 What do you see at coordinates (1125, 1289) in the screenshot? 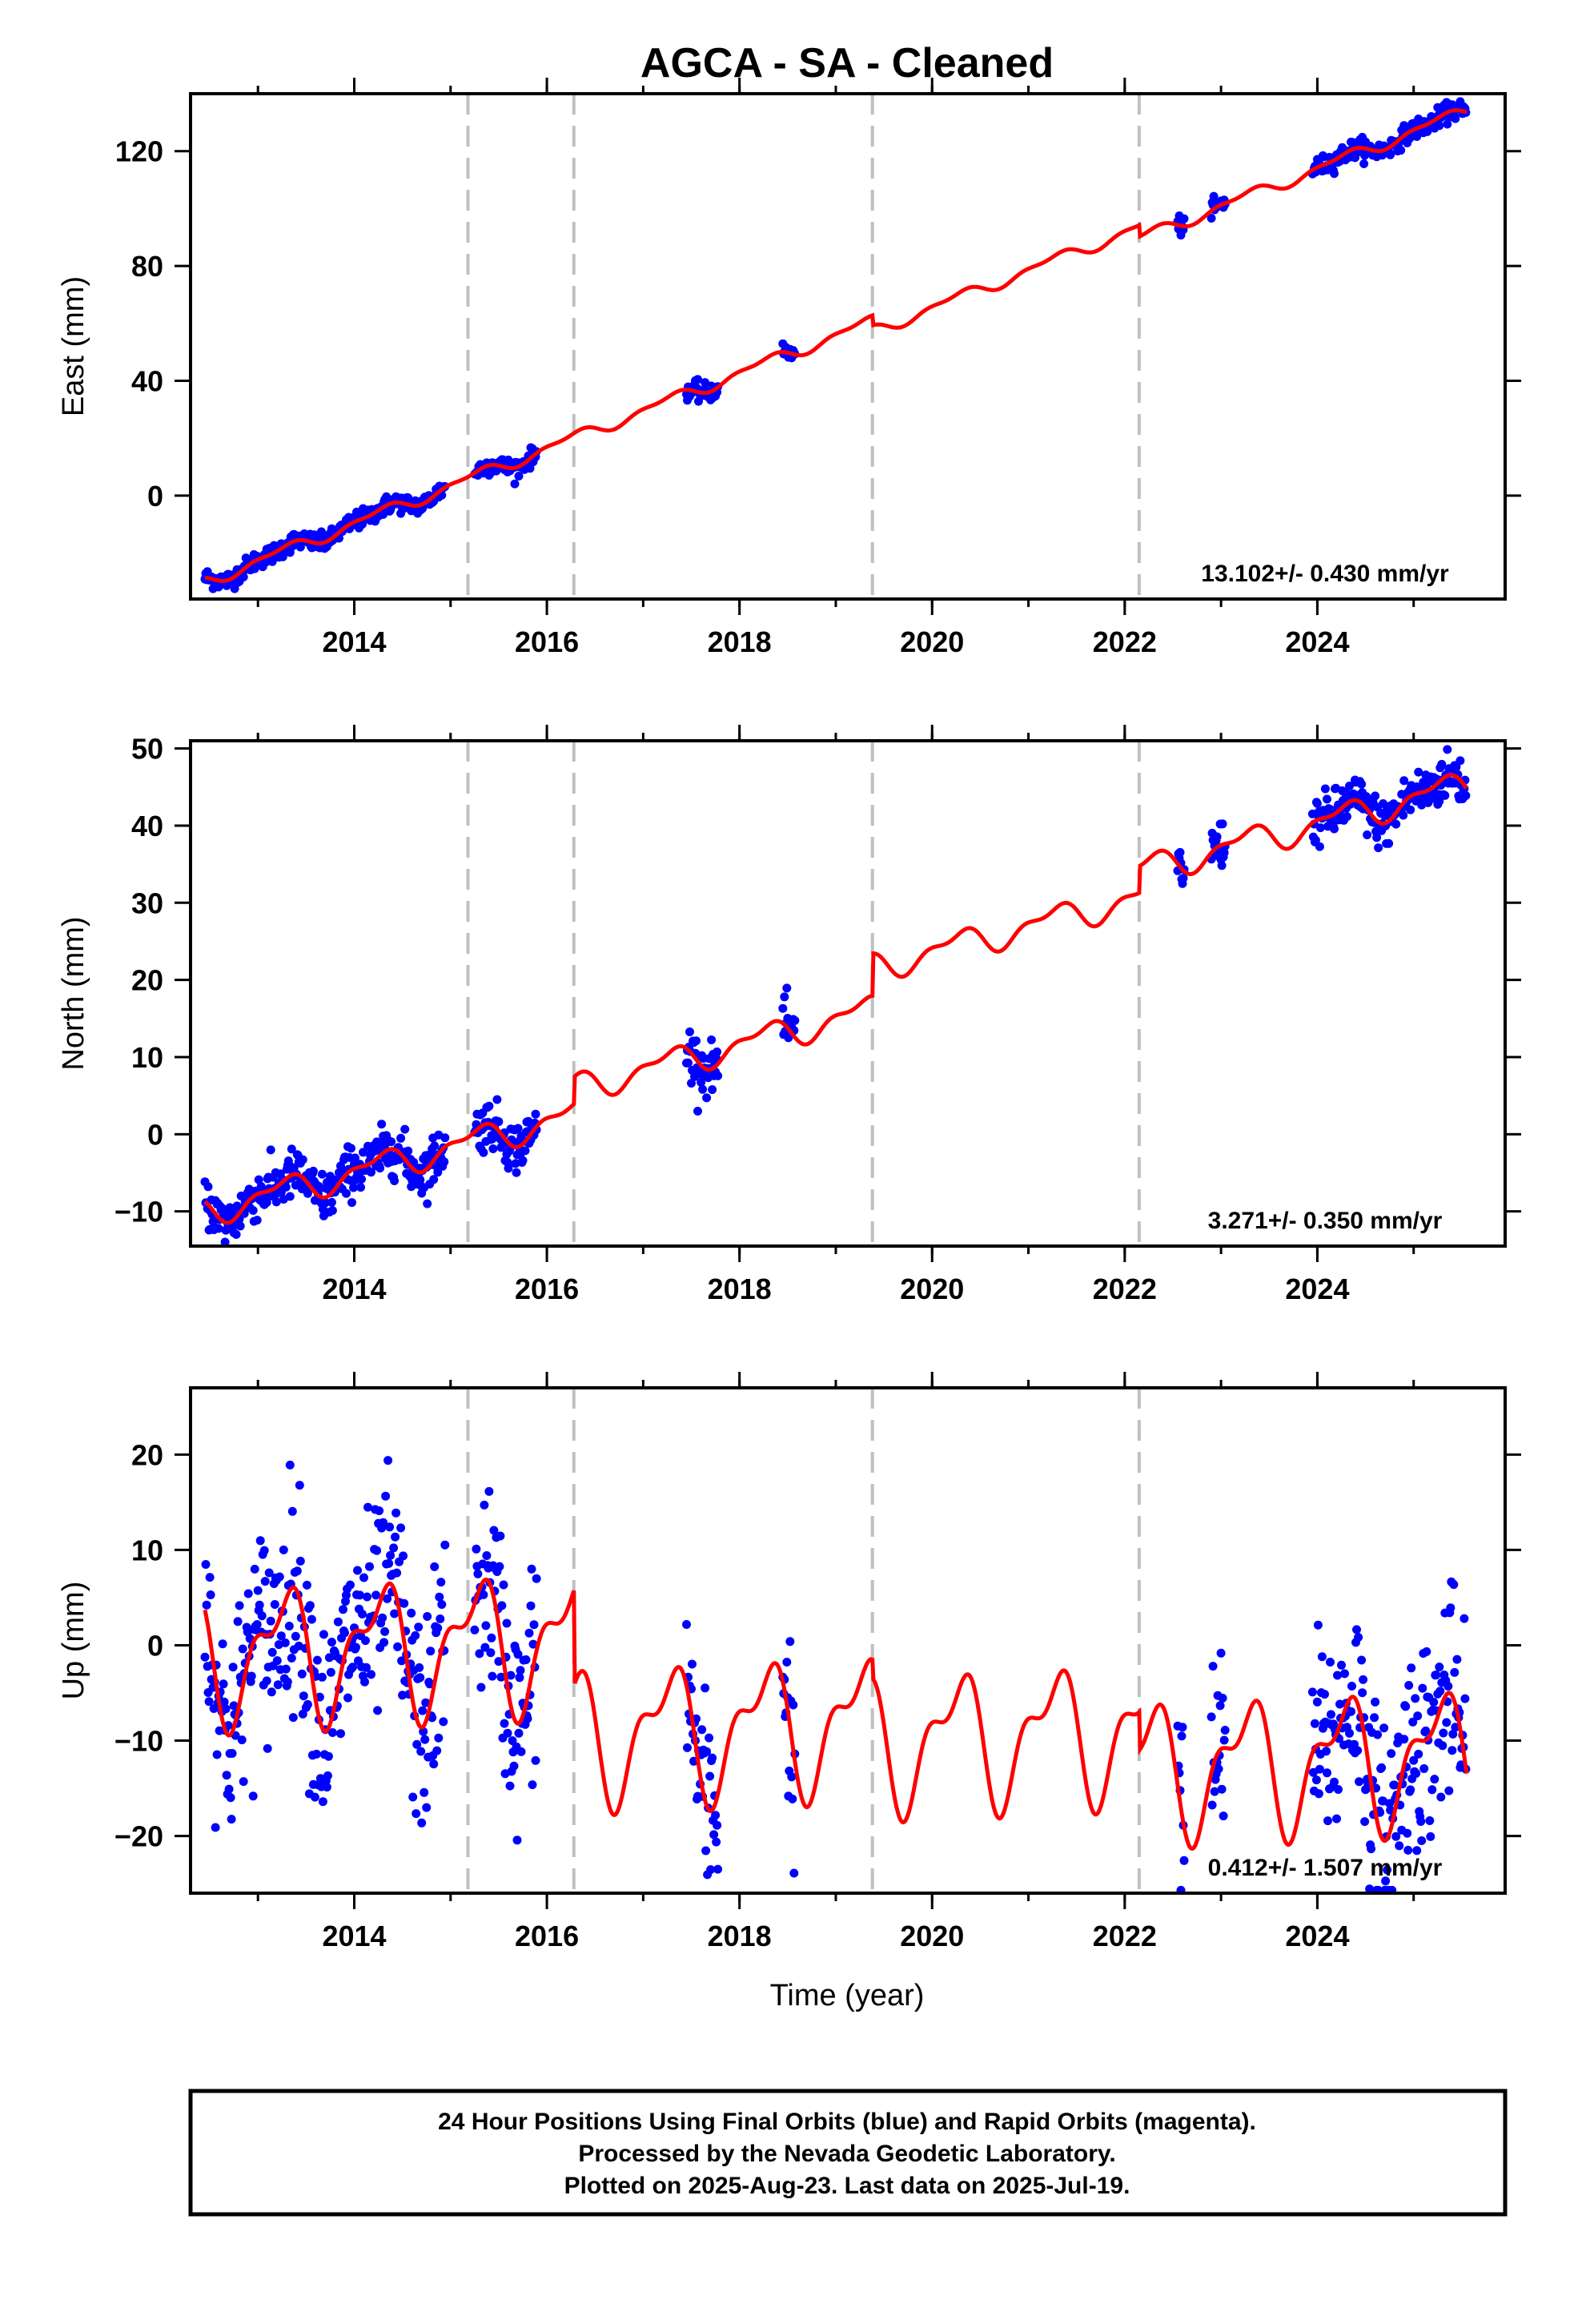
I see `north-x-tick-label: 2022` at bounding box center [1125, 1289].